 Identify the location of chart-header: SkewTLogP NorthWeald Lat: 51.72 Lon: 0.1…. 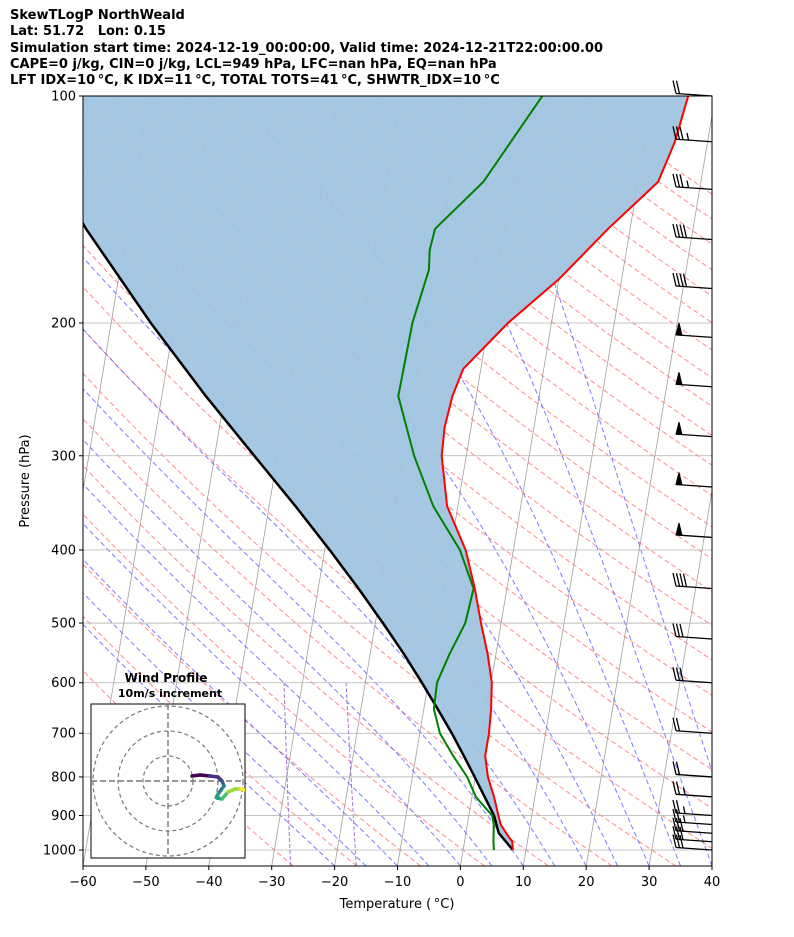
(306, 48).